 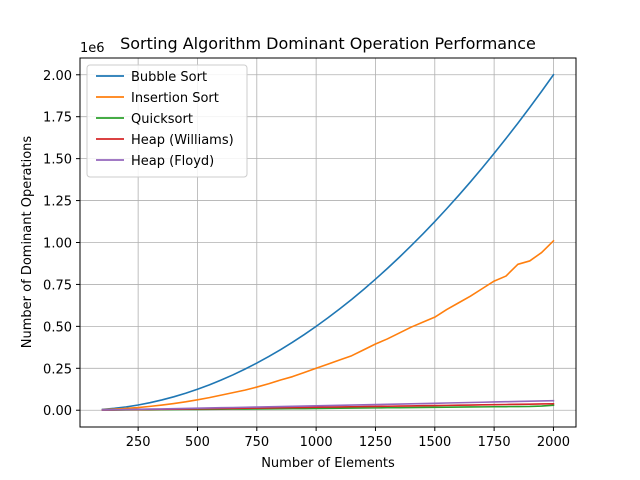 I want to click on x-tick-label: 500, so click(x=197, y=442).